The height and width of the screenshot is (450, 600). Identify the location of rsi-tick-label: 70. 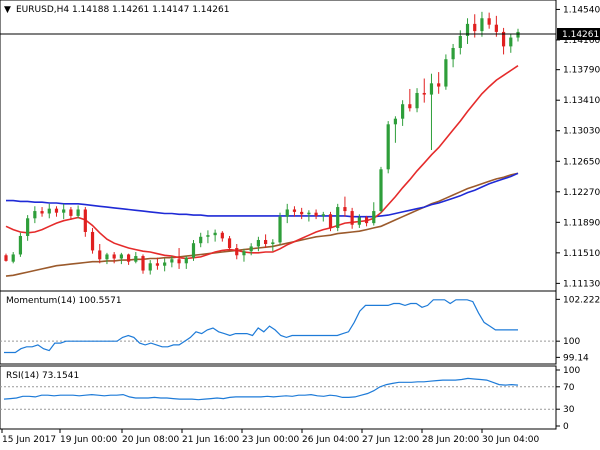
(569, 388).